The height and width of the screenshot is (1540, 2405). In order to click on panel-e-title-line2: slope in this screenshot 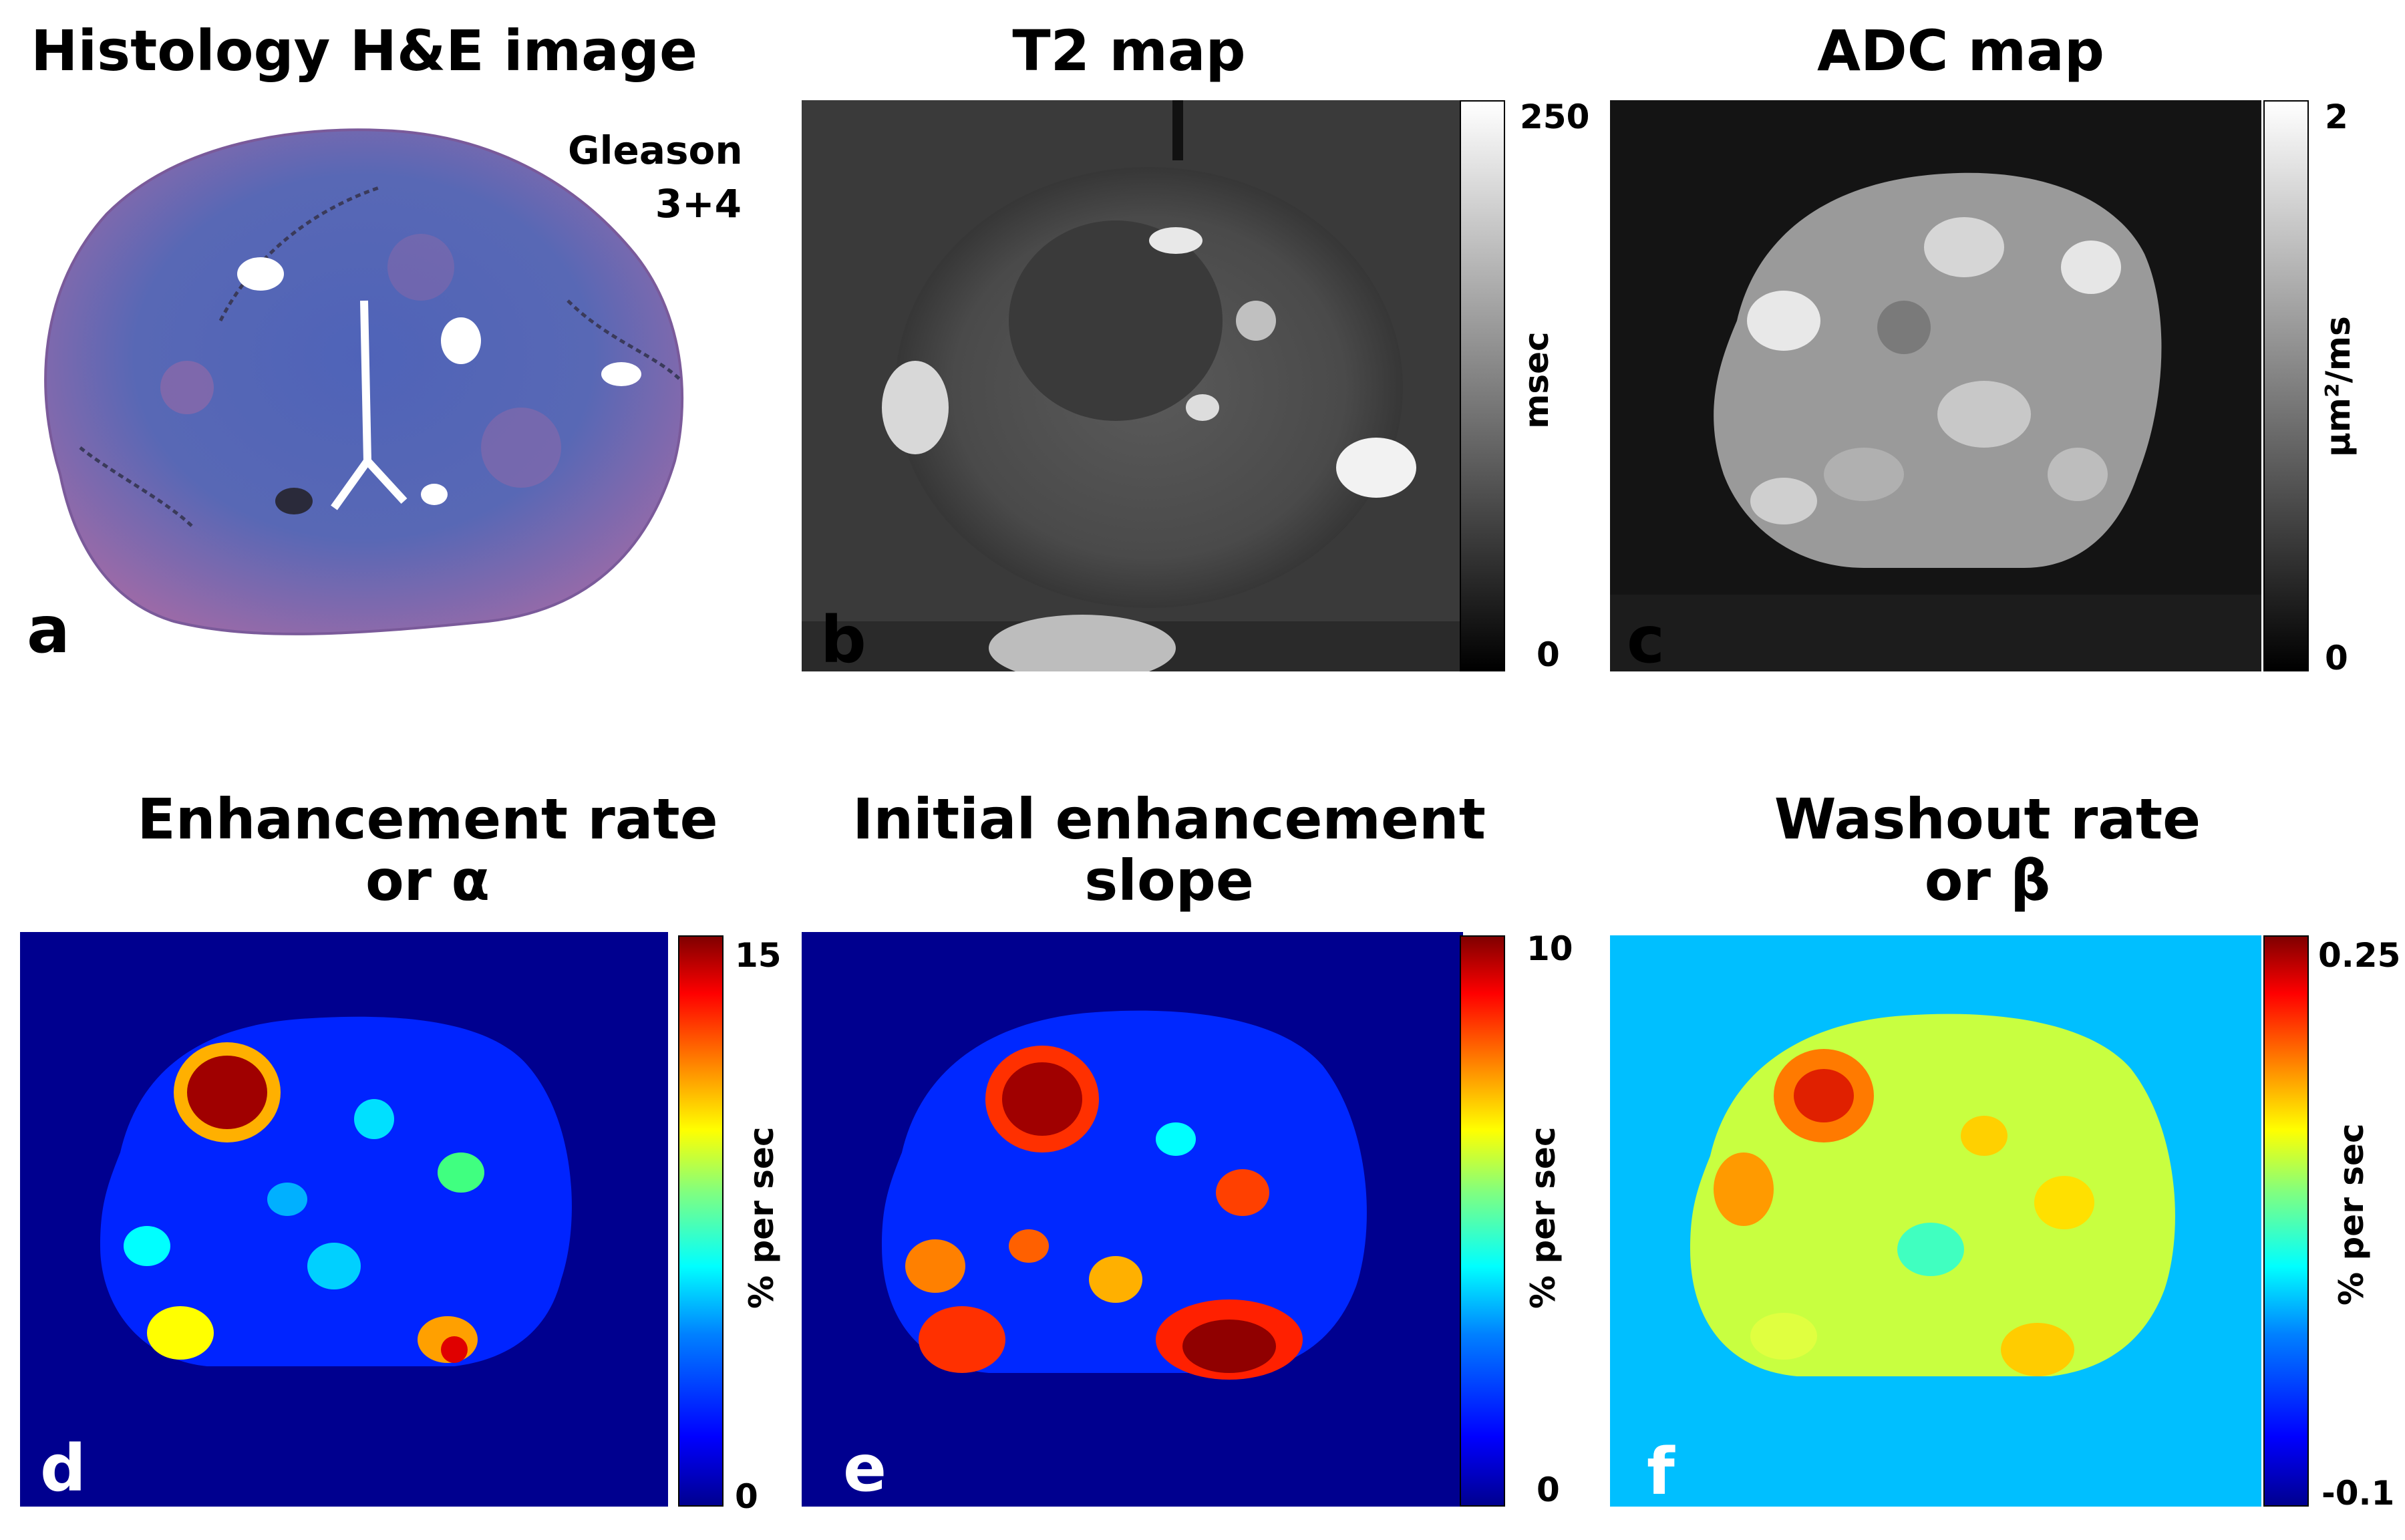, I will do `click(1169, 880)`.